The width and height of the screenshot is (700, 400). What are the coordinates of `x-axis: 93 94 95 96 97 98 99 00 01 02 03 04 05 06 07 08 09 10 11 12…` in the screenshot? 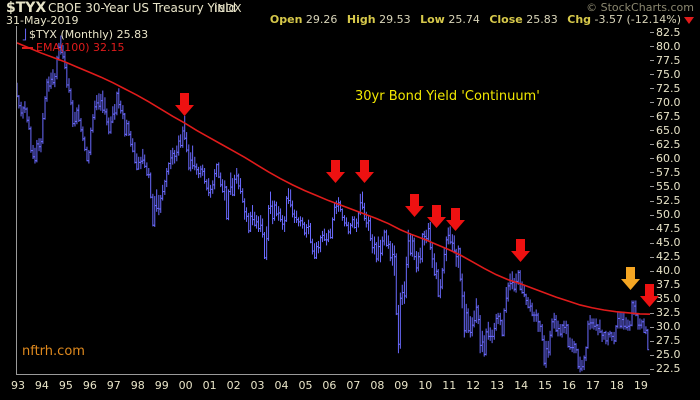 It's located at (350, 388).